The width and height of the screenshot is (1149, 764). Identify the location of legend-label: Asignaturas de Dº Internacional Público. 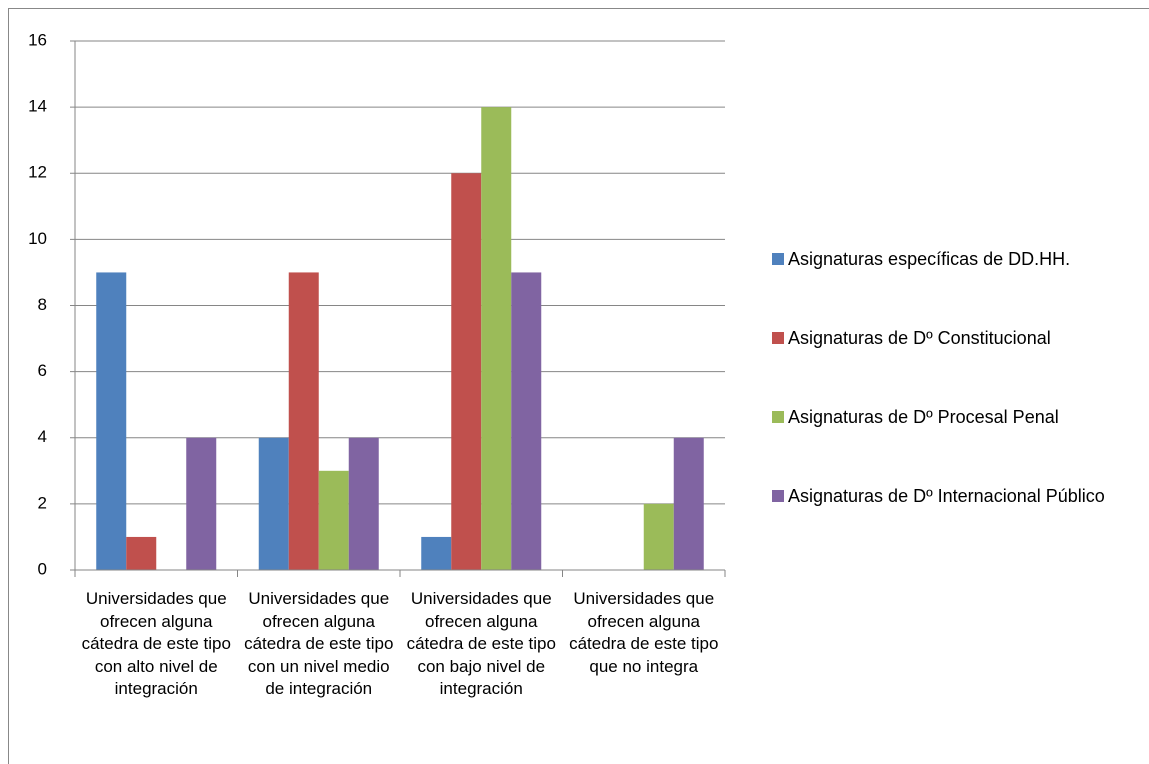
(946, 496).